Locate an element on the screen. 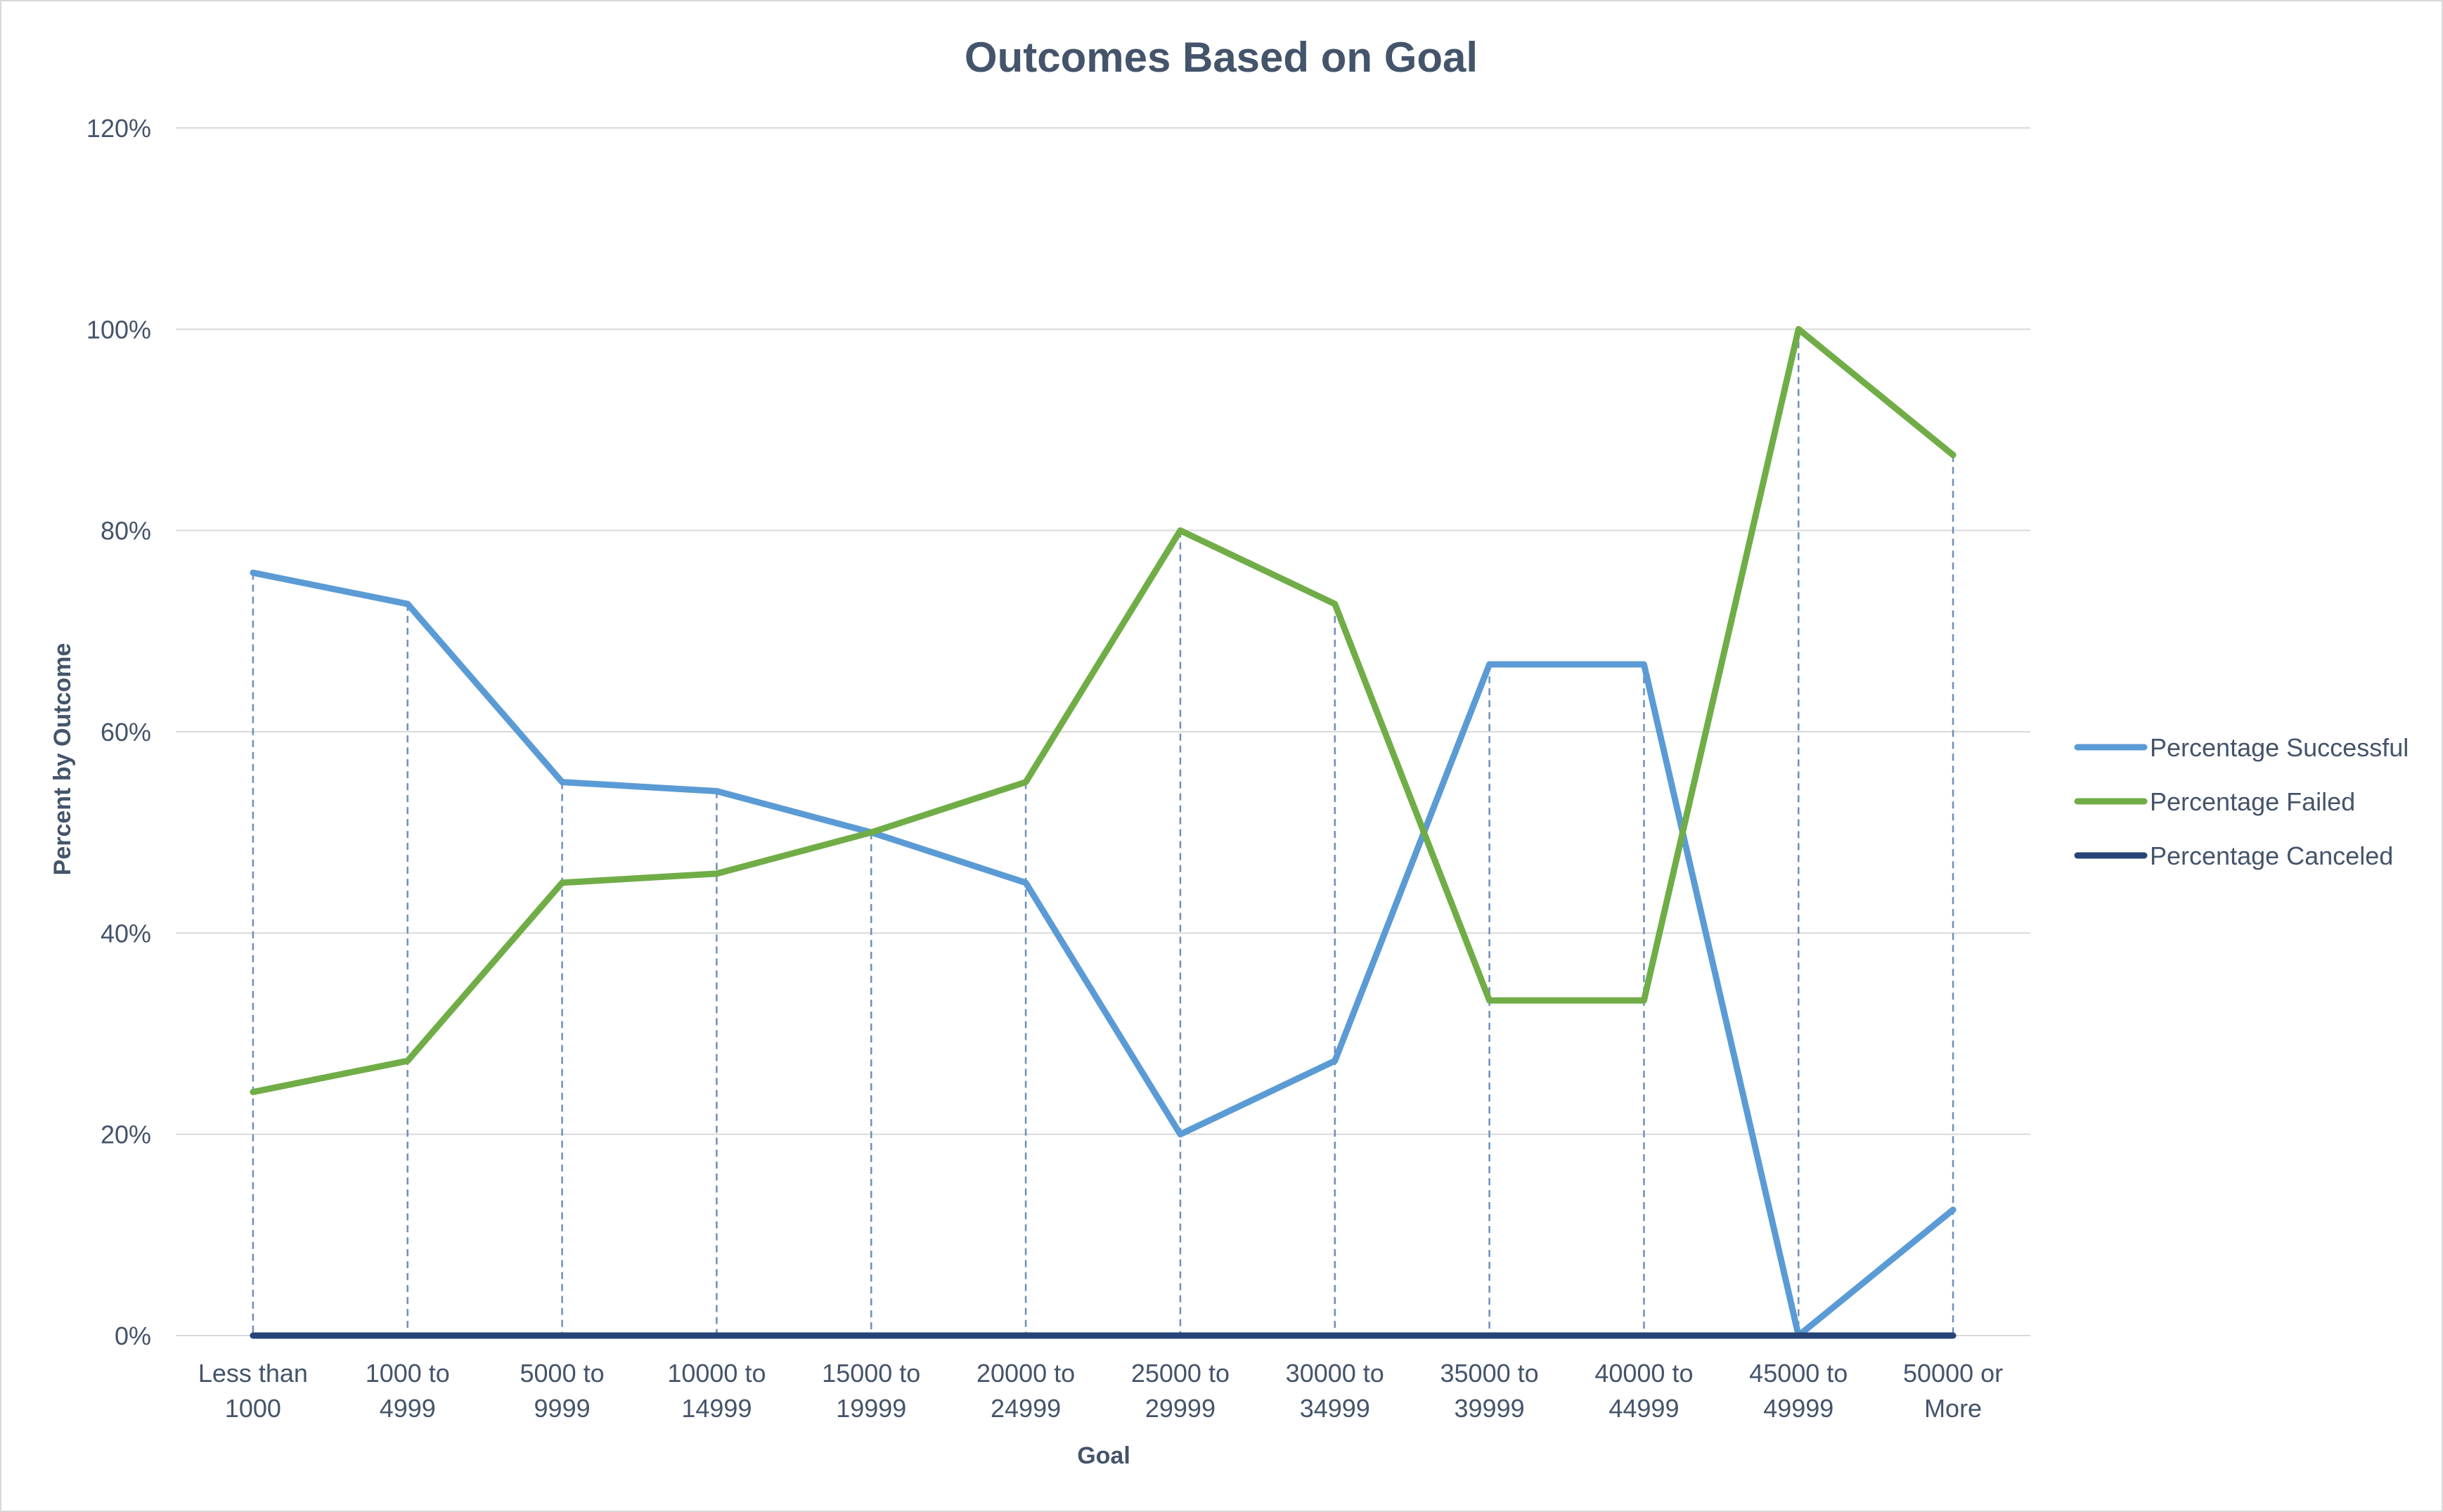  x-tick-label: 35000 to 39999 is located at coordinates (1490, 1391).